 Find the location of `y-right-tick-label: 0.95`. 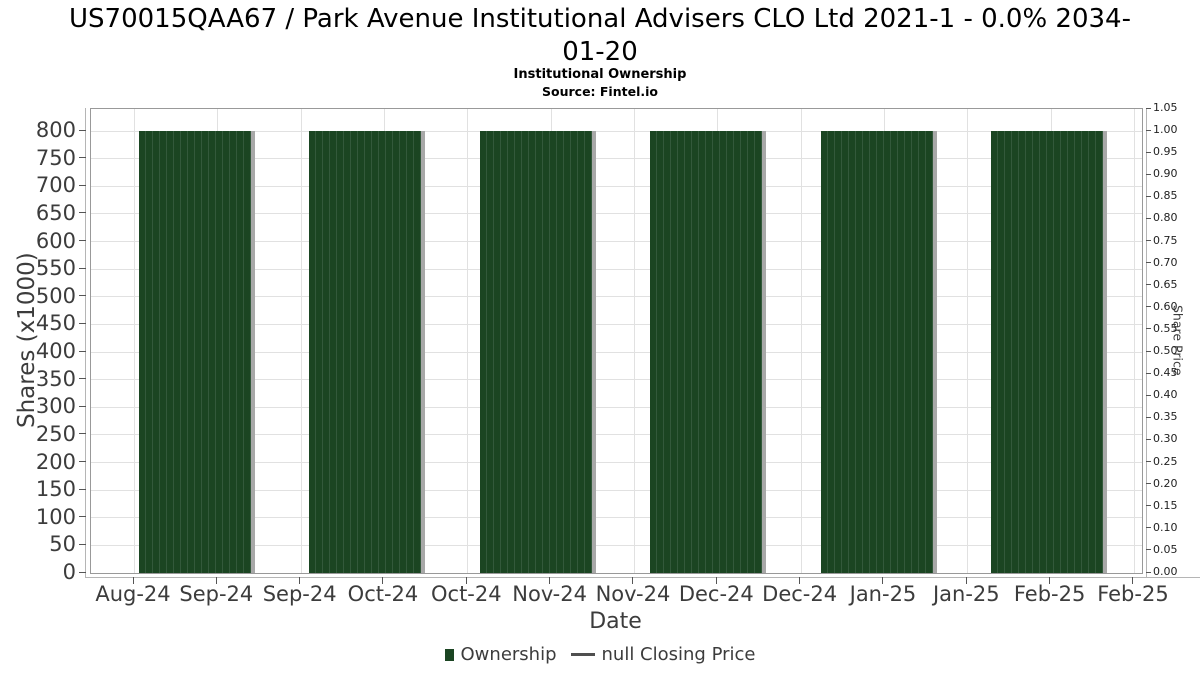

y-right-tick-label: 0.95 is located at coordinates (1165, 152).